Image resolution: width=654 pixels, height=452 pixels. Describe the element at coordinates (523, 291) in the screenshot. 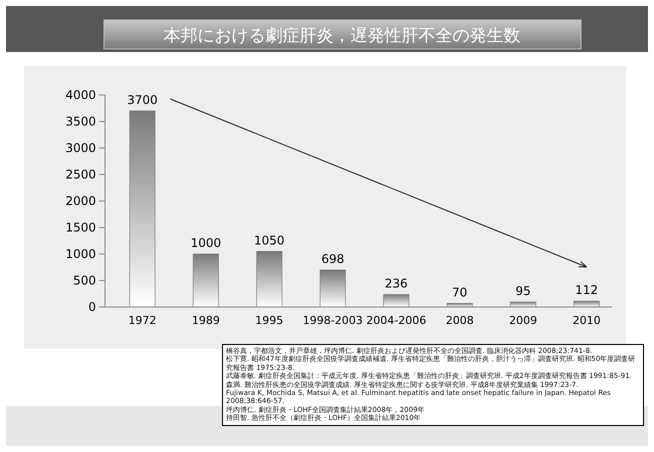

I see `data-label: 95` at that location.